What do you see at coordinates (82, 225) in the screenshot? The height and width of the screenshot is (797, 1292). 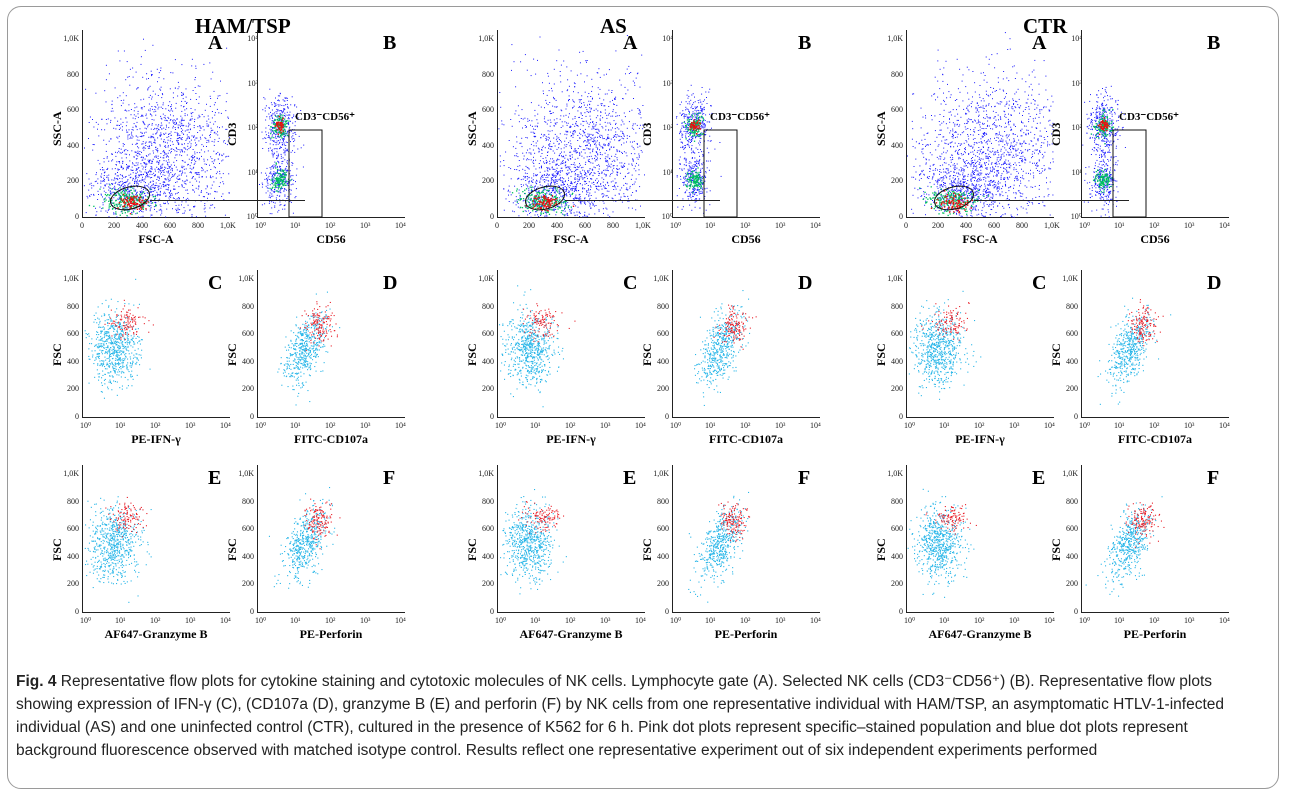 I see `x-tick-label: 0` at bounding box center [82, 225].